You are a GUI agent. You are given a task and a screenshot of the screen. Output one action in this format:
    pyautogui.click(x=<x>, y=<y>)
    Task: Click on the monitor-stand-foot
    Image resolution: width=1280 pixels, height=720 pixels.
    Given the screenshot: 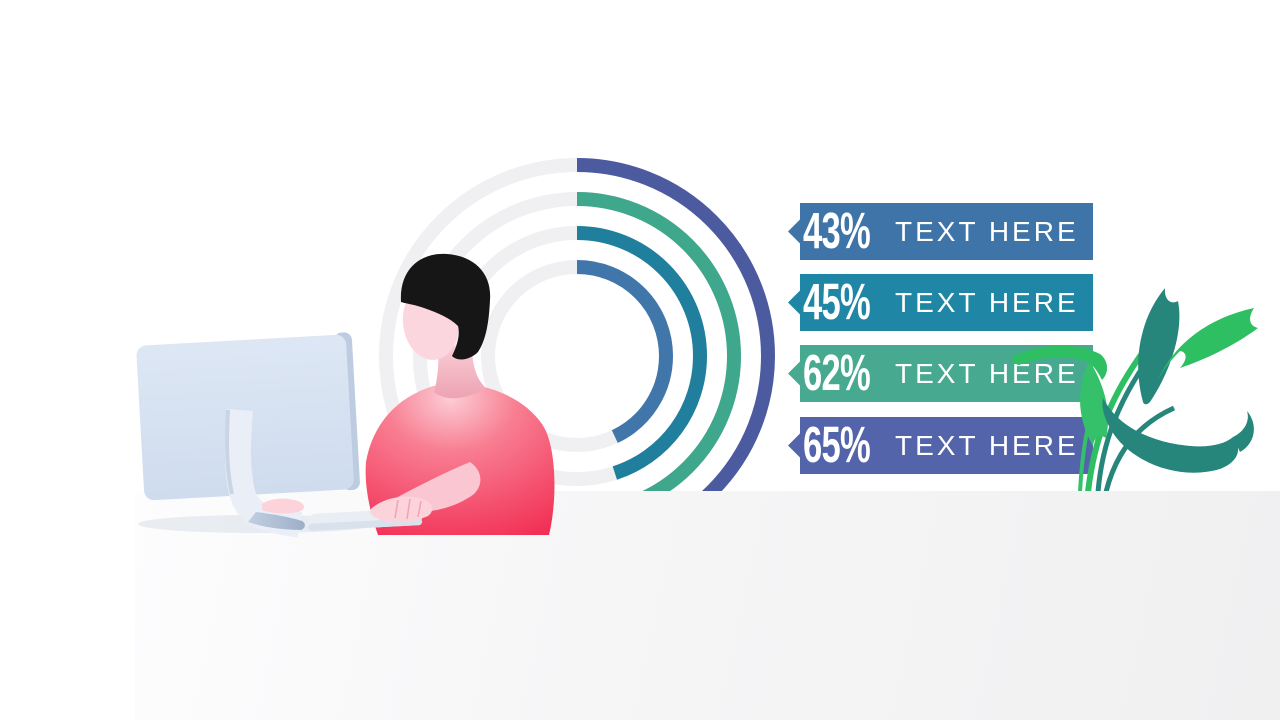 What is the action you would take?
    pyautogui.click(x=276, y=521)
    